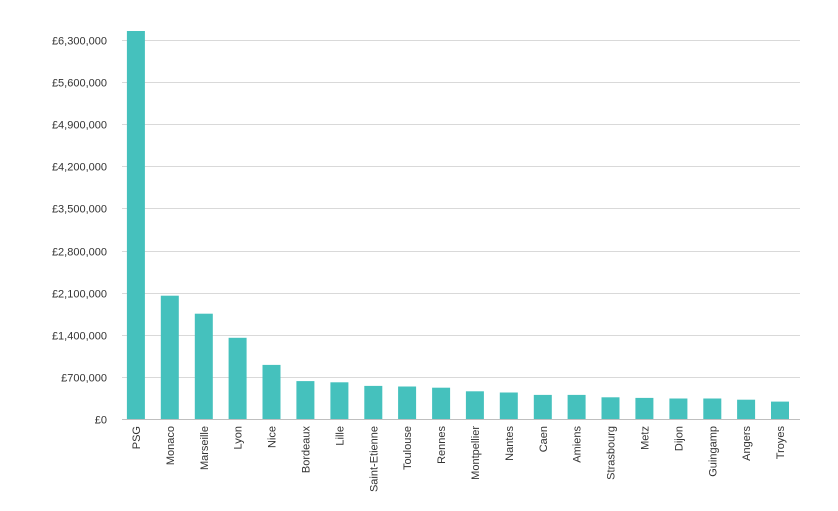 The image size is (838, 511). I want to click on x-tick-label: Nantes, so click(510, 443).